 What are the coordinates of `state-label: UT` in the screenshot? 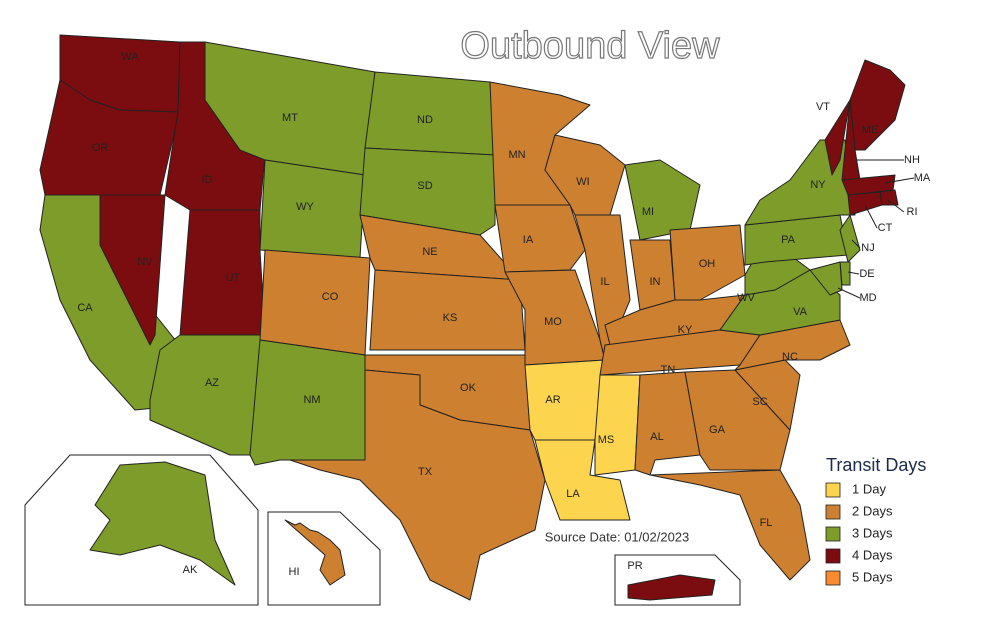 It's located at (233, 278).